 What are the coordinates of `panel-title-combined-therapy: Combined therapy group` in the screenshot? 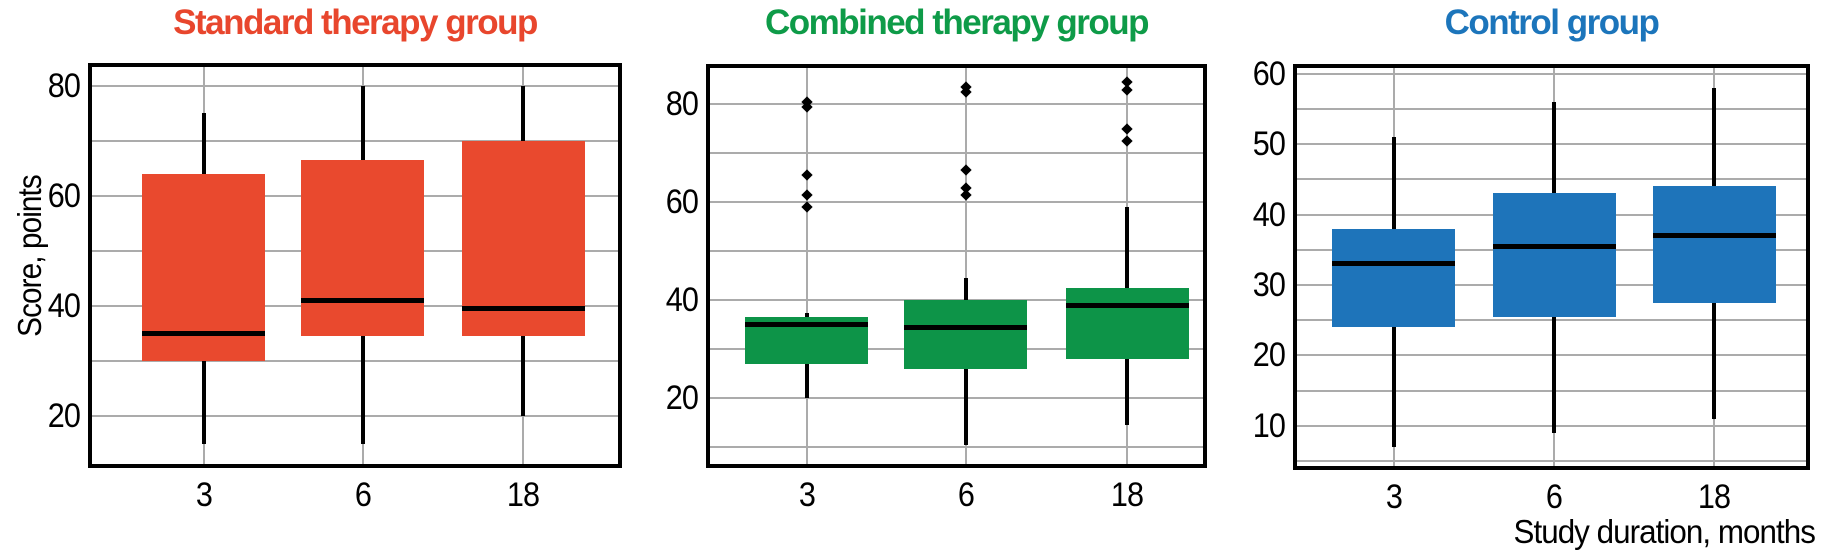 It's located at (957, 22).